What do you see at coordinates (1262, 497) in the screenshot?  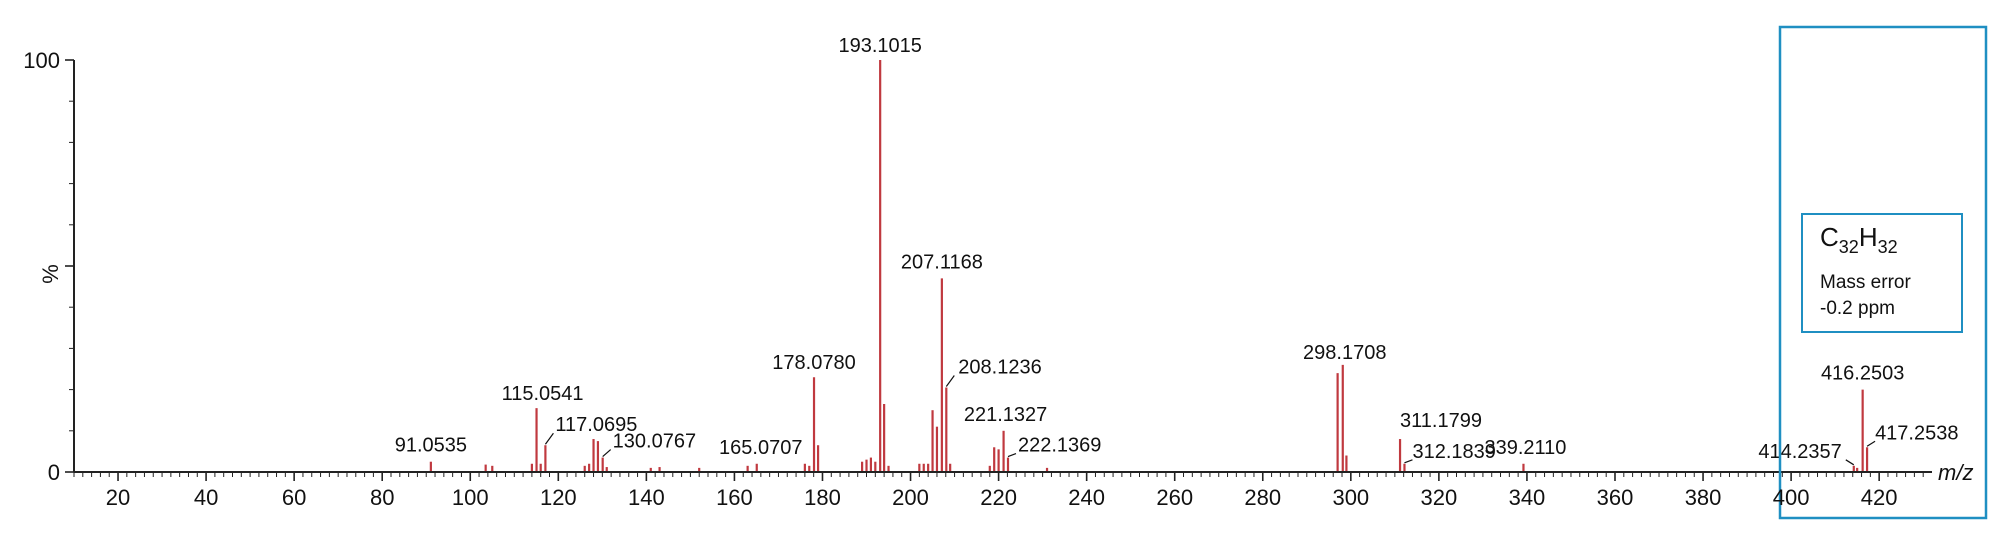 I see `x-tick-label: 280` at bounding box center [1262, 497].